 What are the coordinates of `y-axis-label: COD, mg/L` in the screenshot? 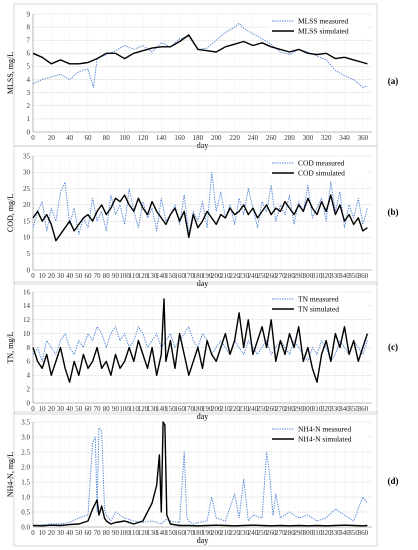 It's located at (10, 213).